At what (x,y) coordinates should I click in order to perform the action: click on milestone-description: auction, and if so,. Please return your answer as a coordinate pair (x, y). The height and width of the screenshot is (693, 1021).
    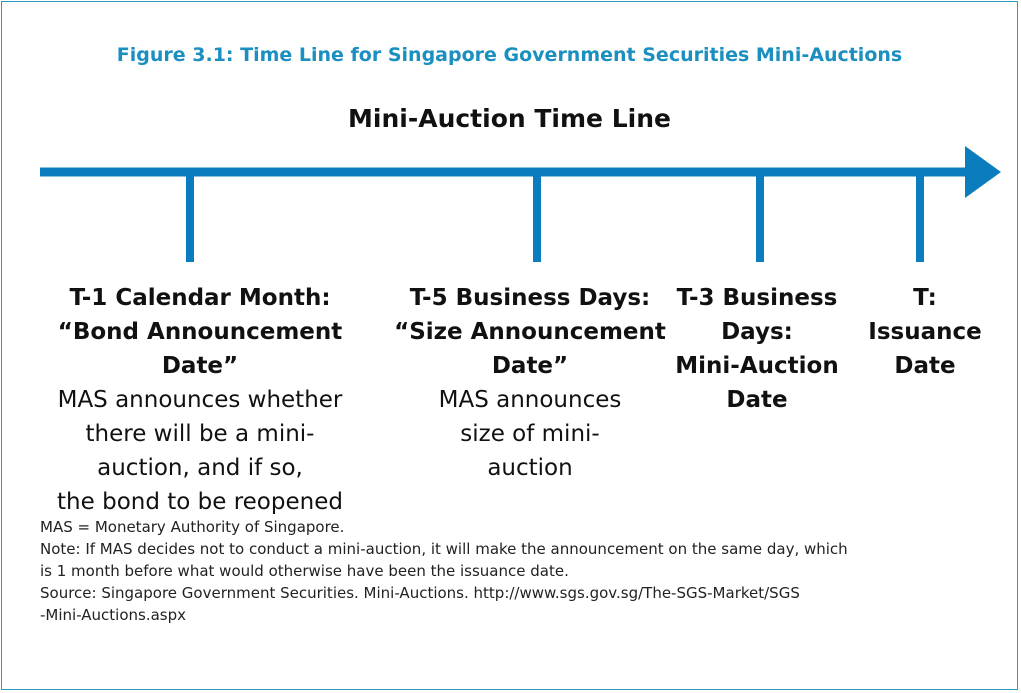
    Looking at the image, I should click on (200, 468).